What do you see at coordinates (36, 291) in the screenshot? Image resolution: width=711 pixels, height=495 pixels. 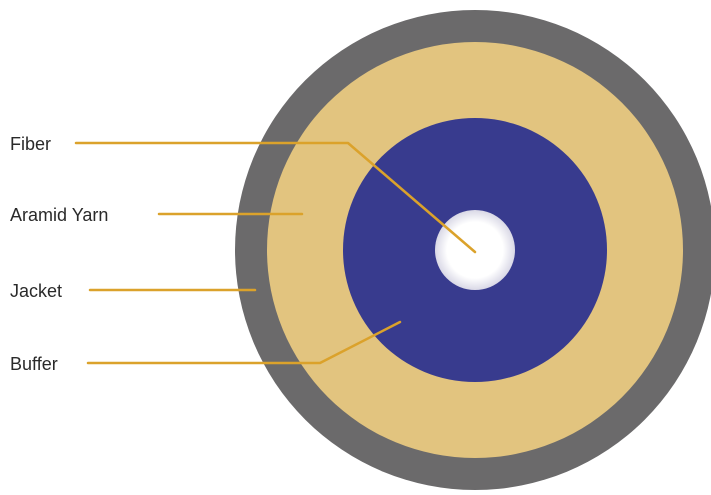 I see `jacket-label: Jacket` at bounding box center [36, 291].